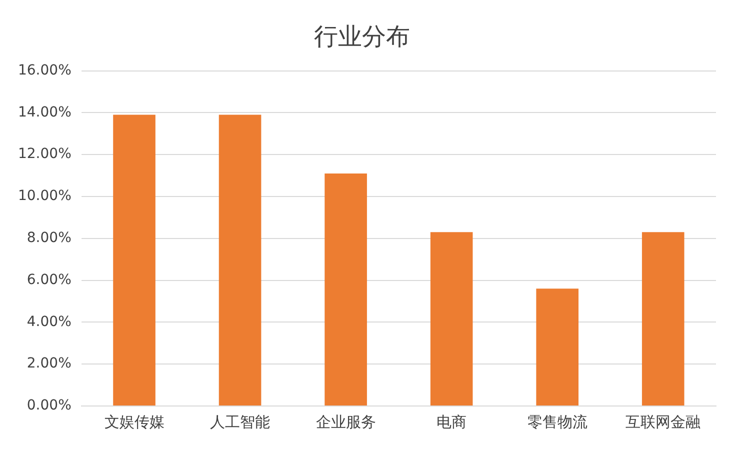  Describe the element at coordinates (45, 112) in the screenshot. I see `y-tick-label: 14.00%` at that location.